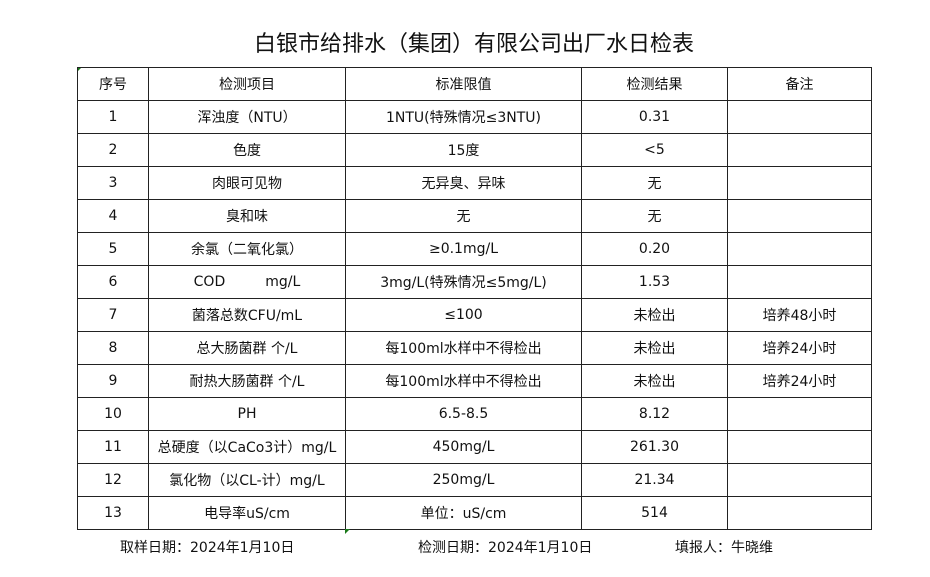 The width and height of the screenshot is (930, 577). What do you see at coordinates (463, 480) in the screenshot?
I see `standard-limit-cell: 250mg/L` at bounding box center [463, 480].